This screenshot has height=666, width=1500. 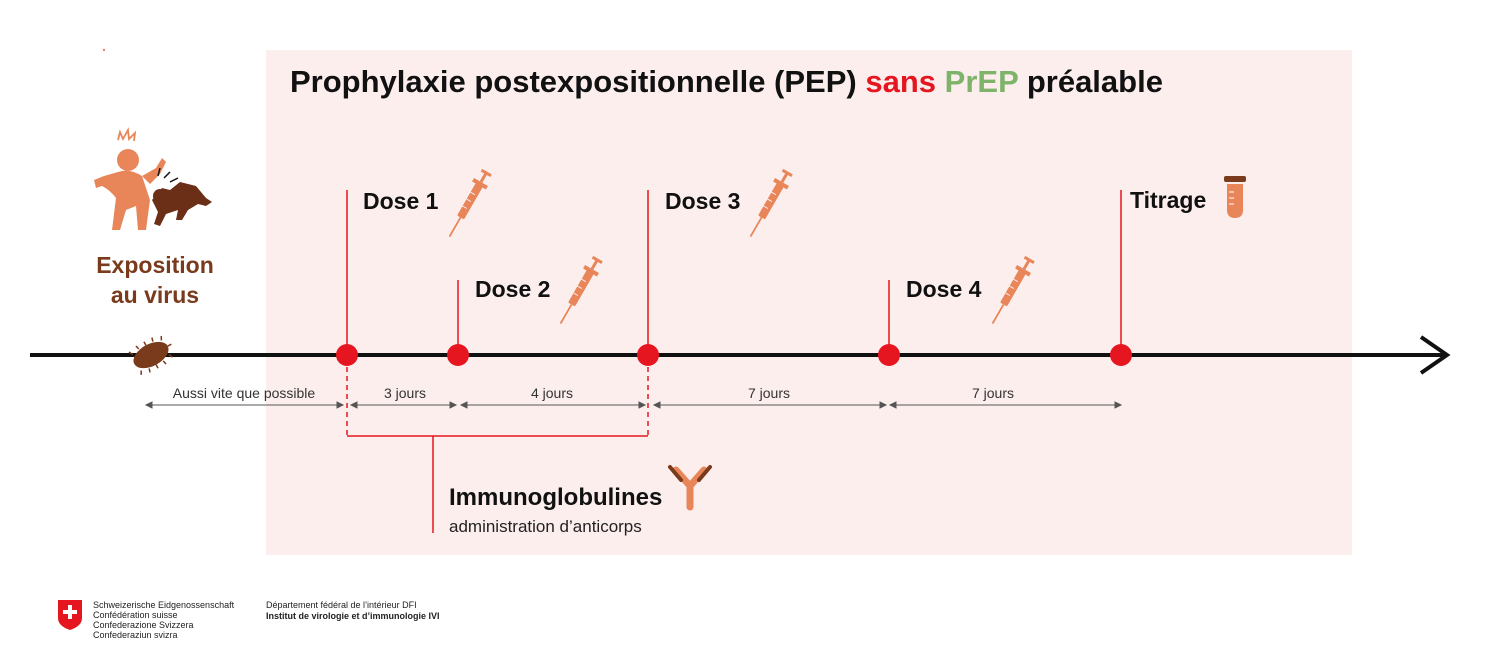 What do you see at coordinates (104, 50) in the screenshot?
I see `decorative-dot` at bounding box center [104, 50].